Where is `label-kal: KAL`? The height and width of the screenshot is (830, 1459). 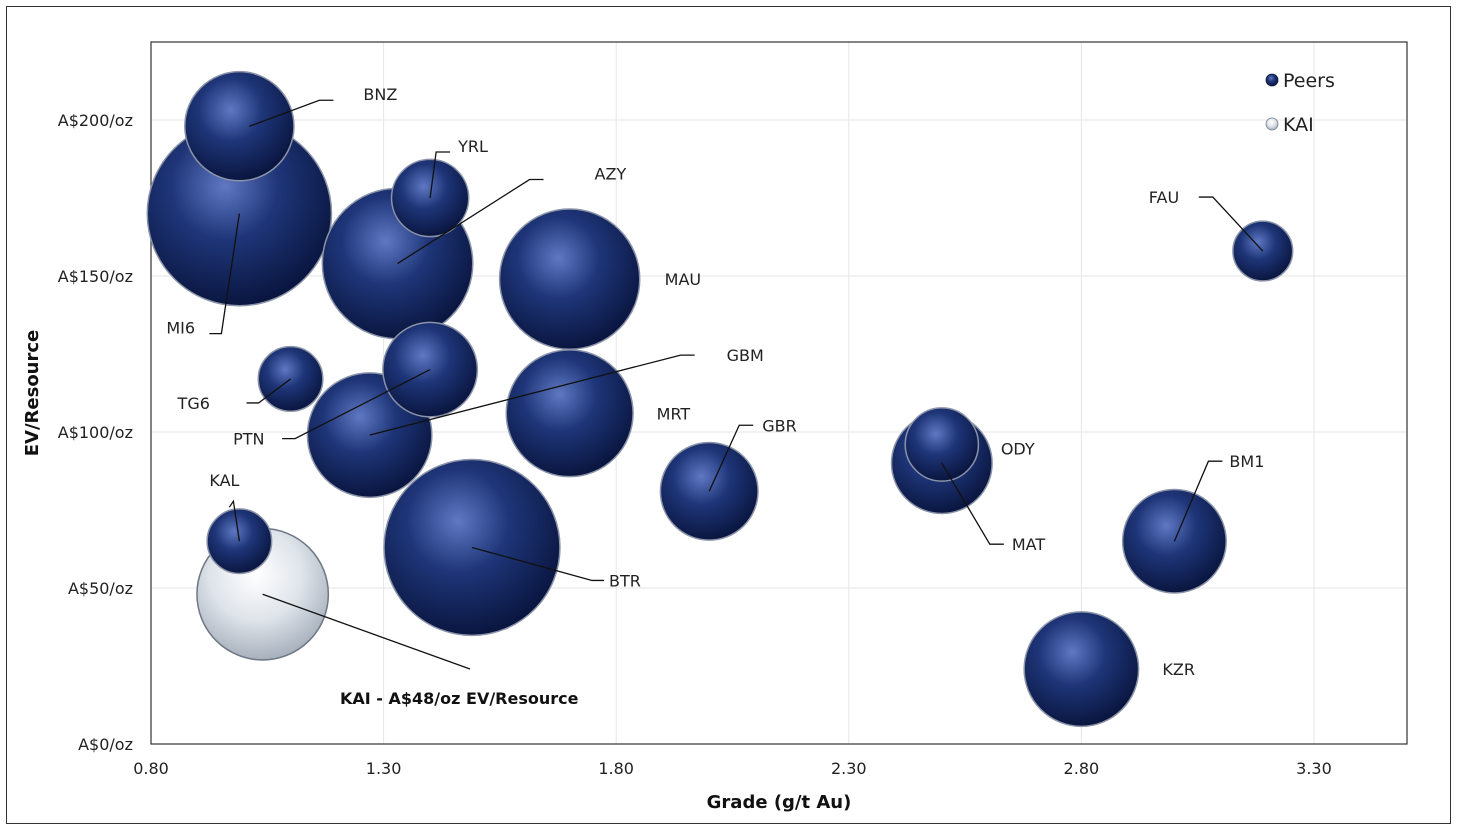 label-kal: KAL is located at coordinates (224, 480).